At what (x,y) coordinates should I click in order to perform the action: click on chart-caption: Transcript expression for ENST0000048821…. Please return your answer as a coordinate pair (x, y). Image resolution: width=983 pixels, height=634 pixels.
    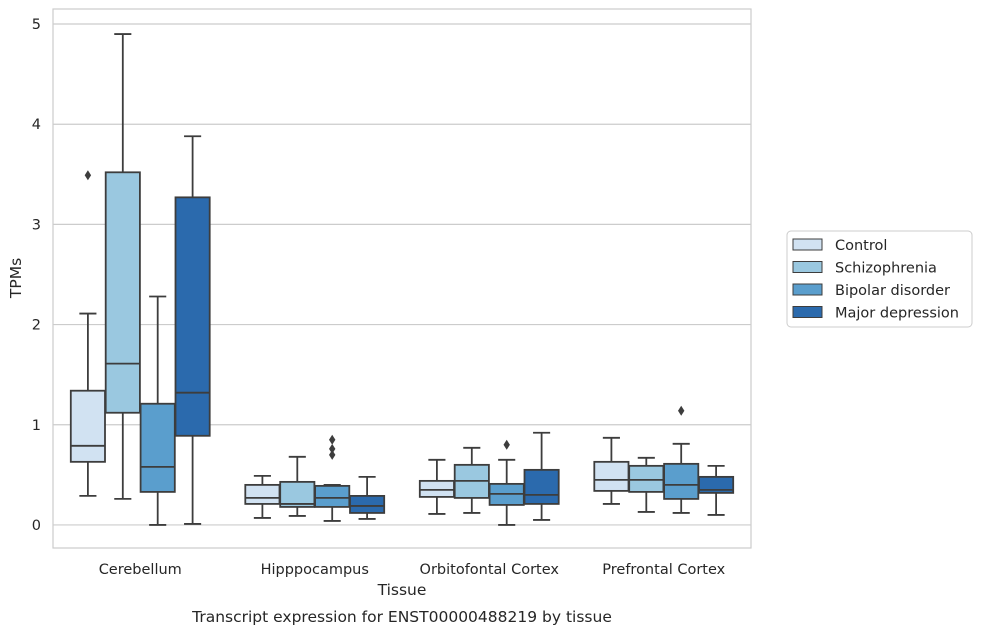
    Looking at the image, I should click on (401, 617).